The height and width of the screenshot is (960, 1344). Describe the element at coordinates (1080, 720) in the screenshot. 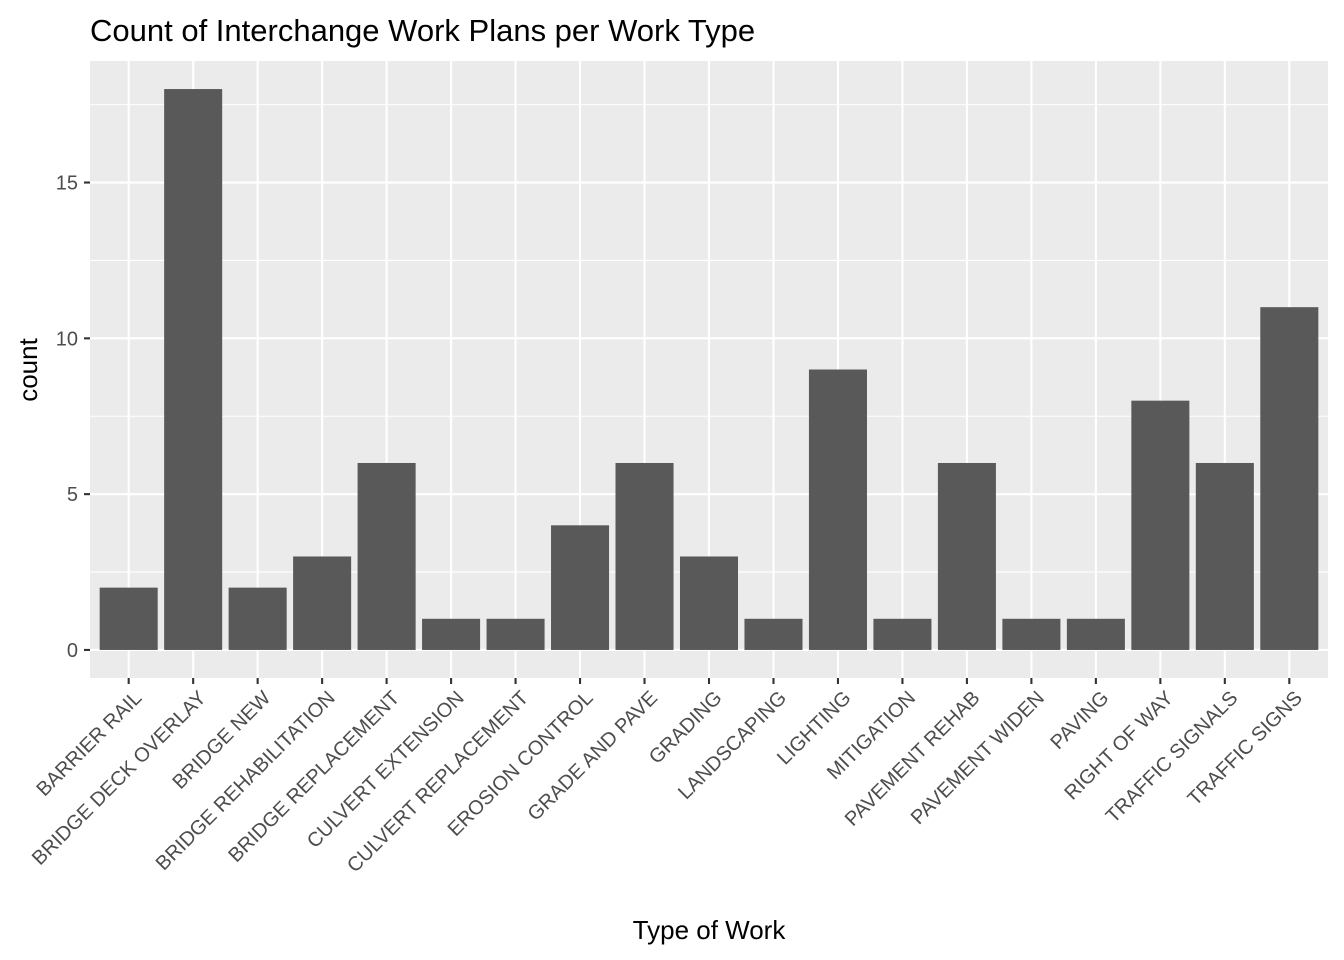

I see `x-tick-label: PAVING` at that location.